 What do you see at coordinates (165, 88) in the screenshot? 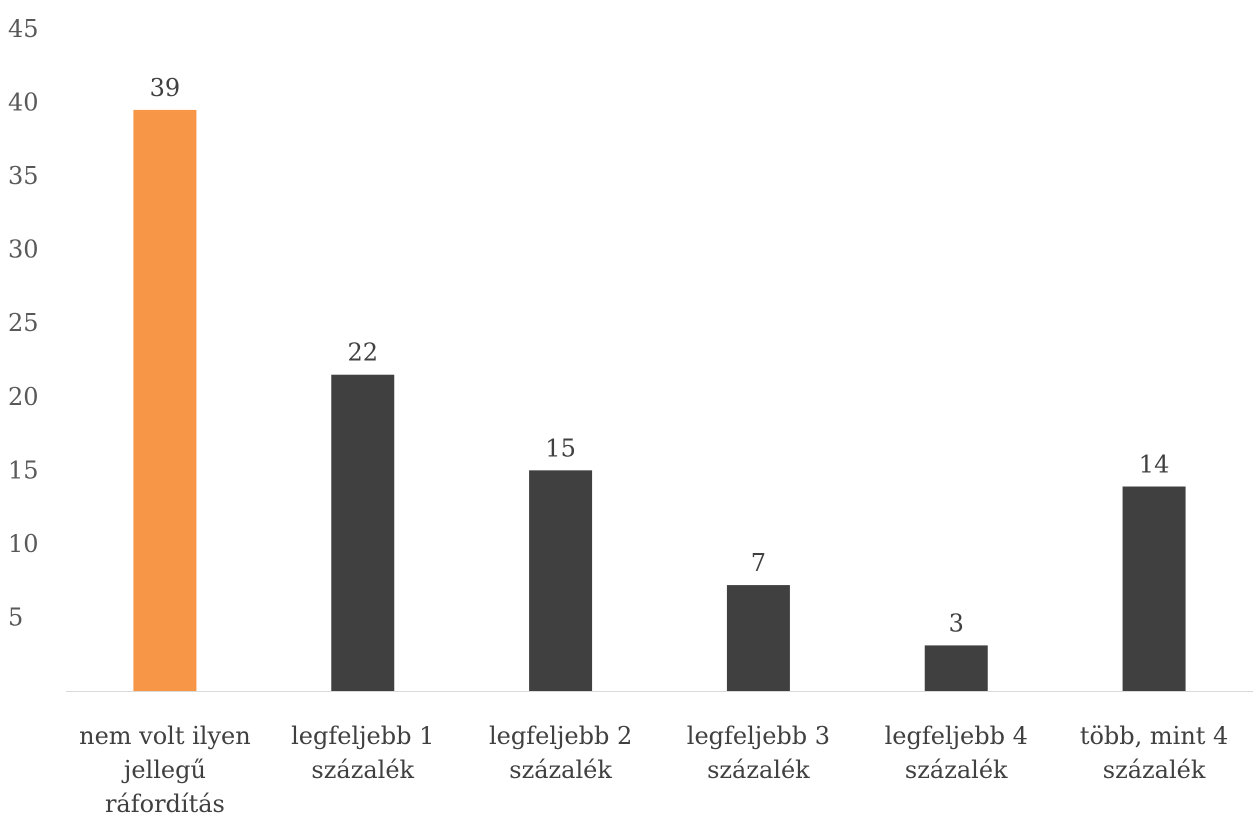
I see `data-label: 39` at bounding box center [165, 88].